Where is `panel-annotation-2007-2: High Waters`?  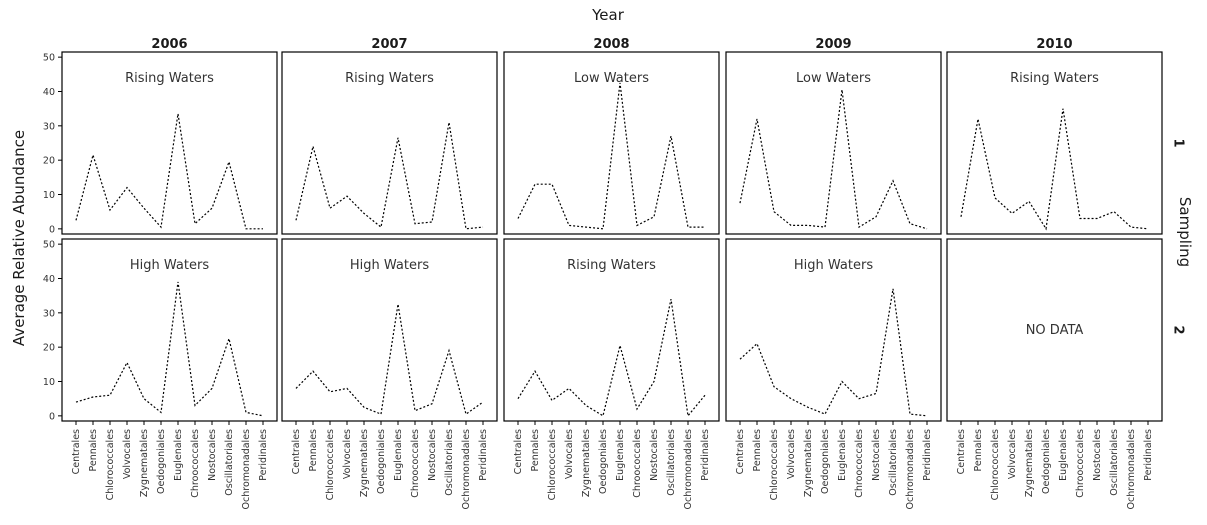 panel-annotation-2007-2: High Waters is located at coordinates (389, 265).